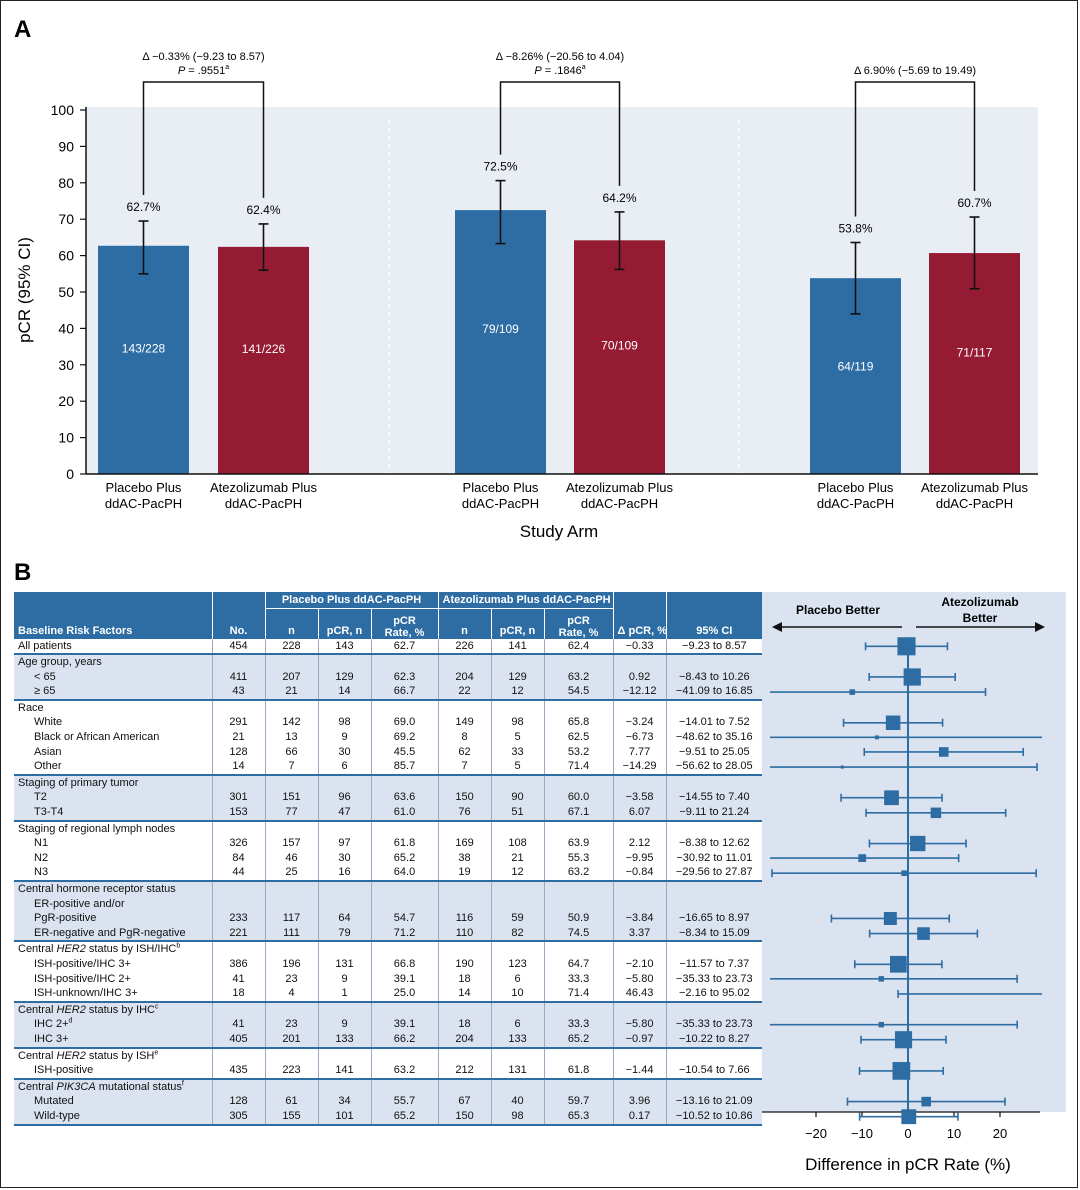  Describe the element at coordinates (291, 767) in the screenshot. I see `cell-placebo-n: 7` at that location.